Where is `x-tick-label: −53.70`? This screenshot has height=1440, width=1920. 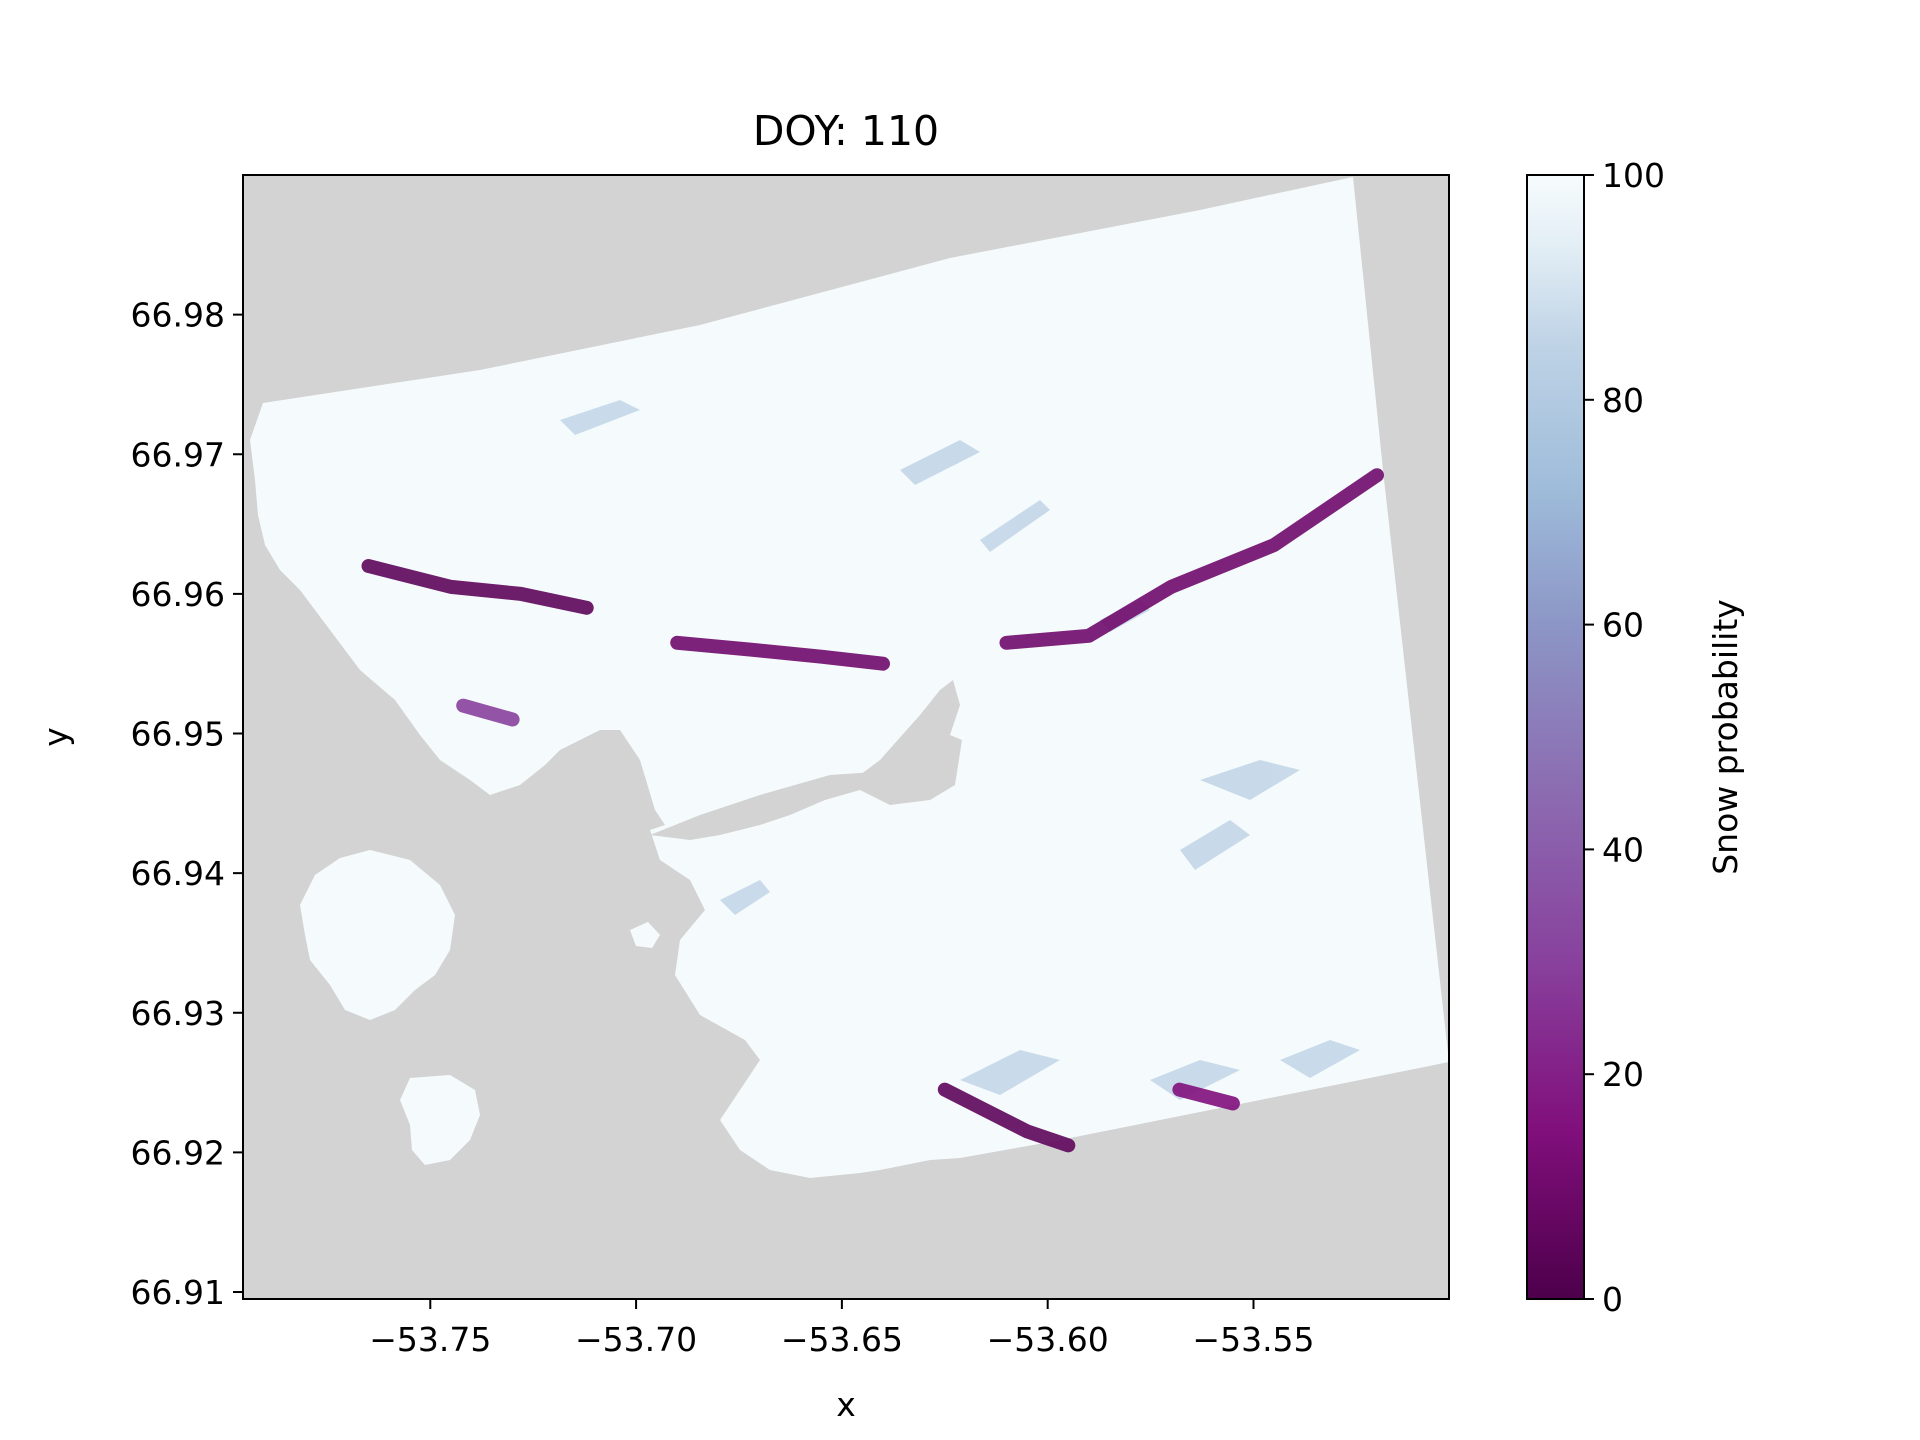
x-tick-label: −53.70 is located at coordinates (636, 1339).